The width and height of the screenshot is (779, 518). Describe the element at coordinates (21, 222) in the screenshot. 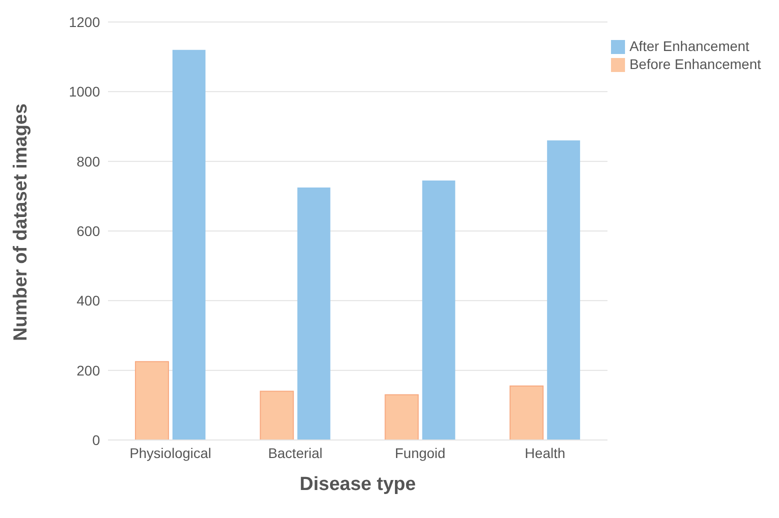

I see `y-axis-title: Number of dataset images` at that location.